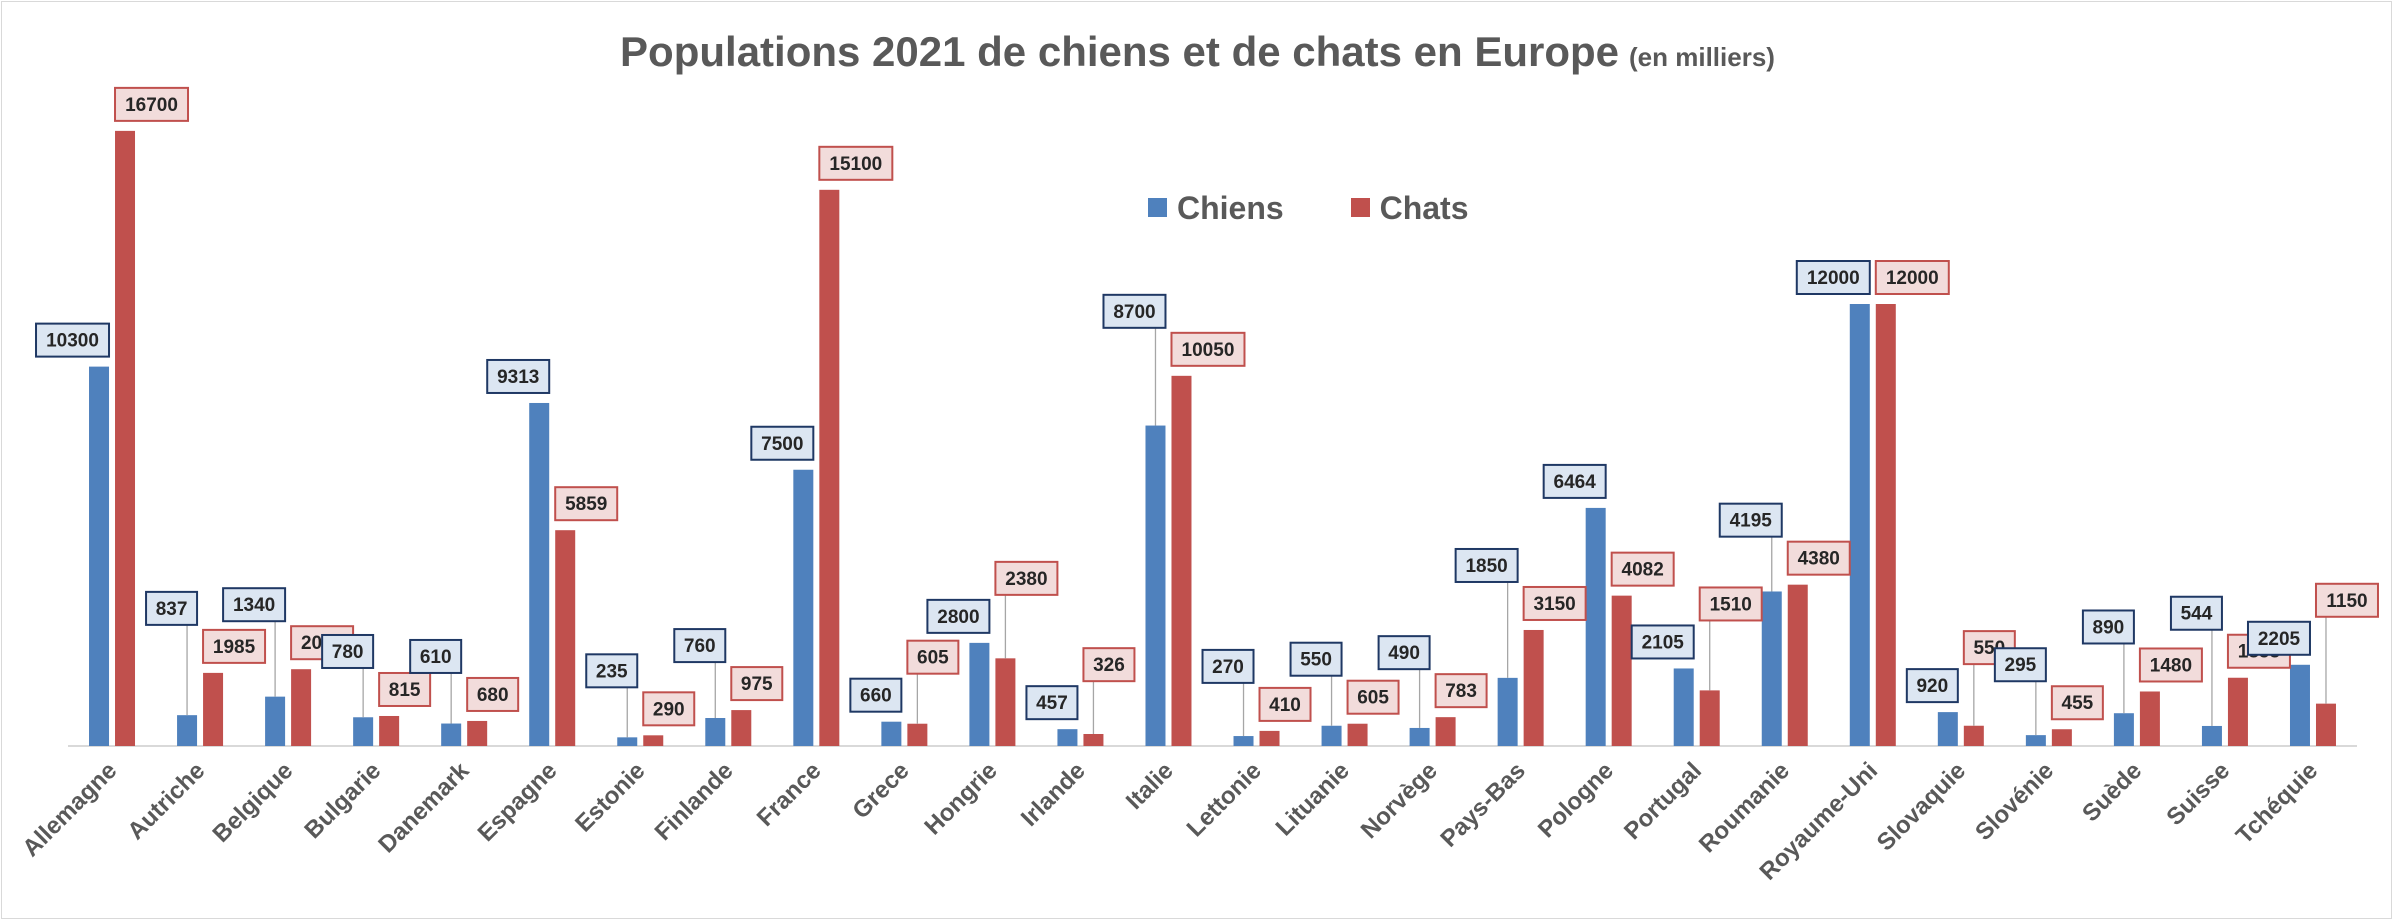 This screenshot has height=922, width=2395. I want to click on data-label-chats-su-de: 1480, so click(2170, 665).